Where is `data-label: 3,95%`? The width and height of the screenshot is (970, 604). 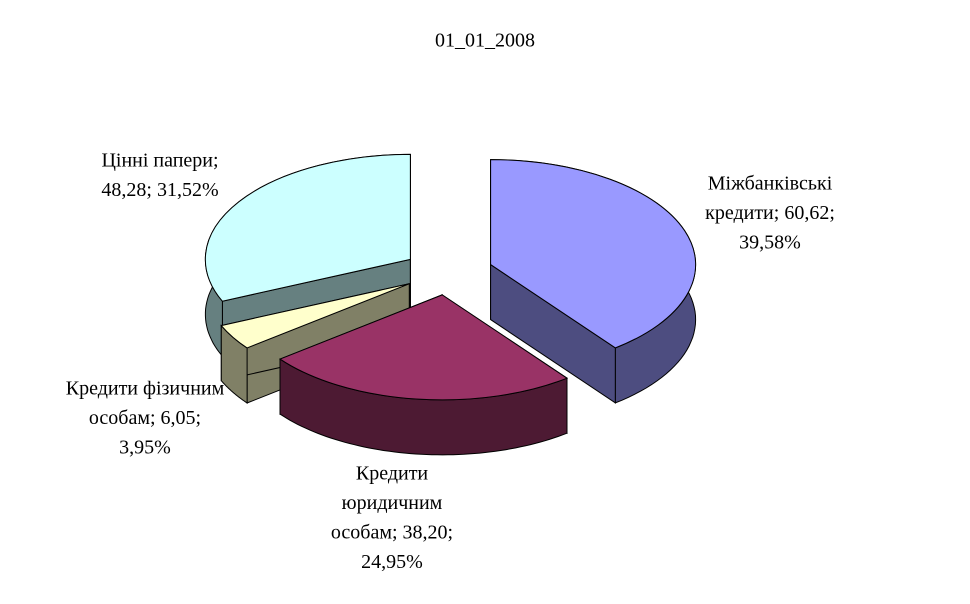 data-label: 3,95% is located at coordinates (145, 448).